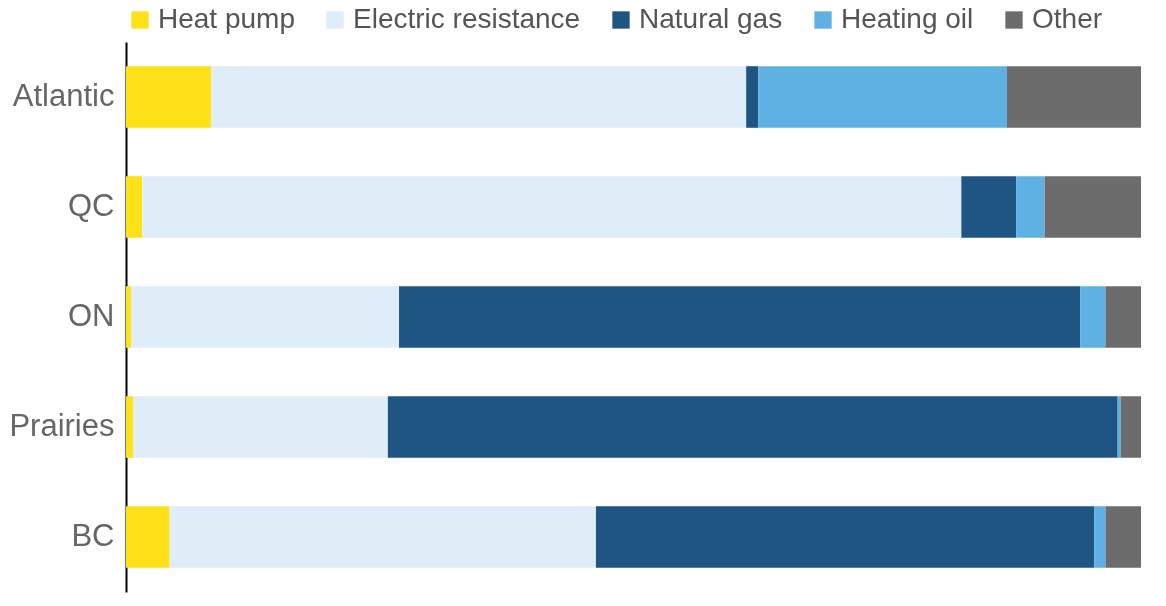  What do you see at coordinates (62, 425) in the screenshot?
I see `y-tick-label: Prairies` at bounding box center [62, 425].